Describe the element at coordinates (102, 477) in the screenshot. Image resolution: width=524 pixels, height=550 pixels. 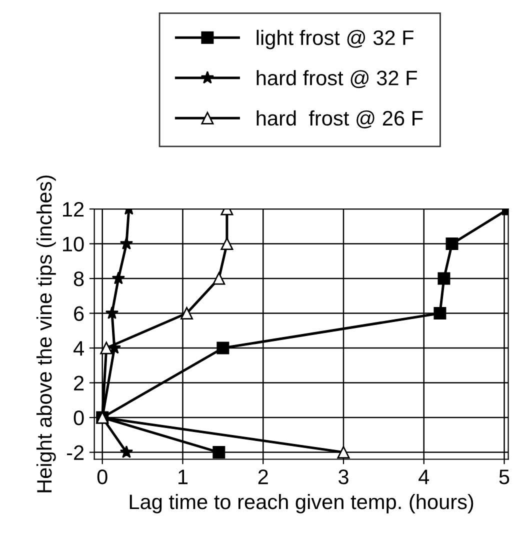
I see `x-tick-label: 0` at that location.